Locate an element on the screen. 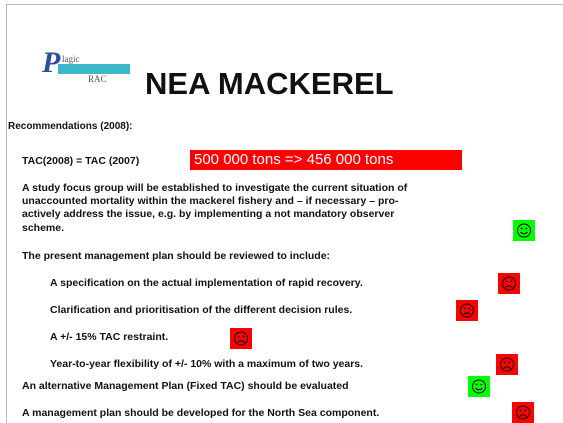 The width and height of the screenshot is (563, 423). study-line: scheme. is located at coordinates (43, 228).